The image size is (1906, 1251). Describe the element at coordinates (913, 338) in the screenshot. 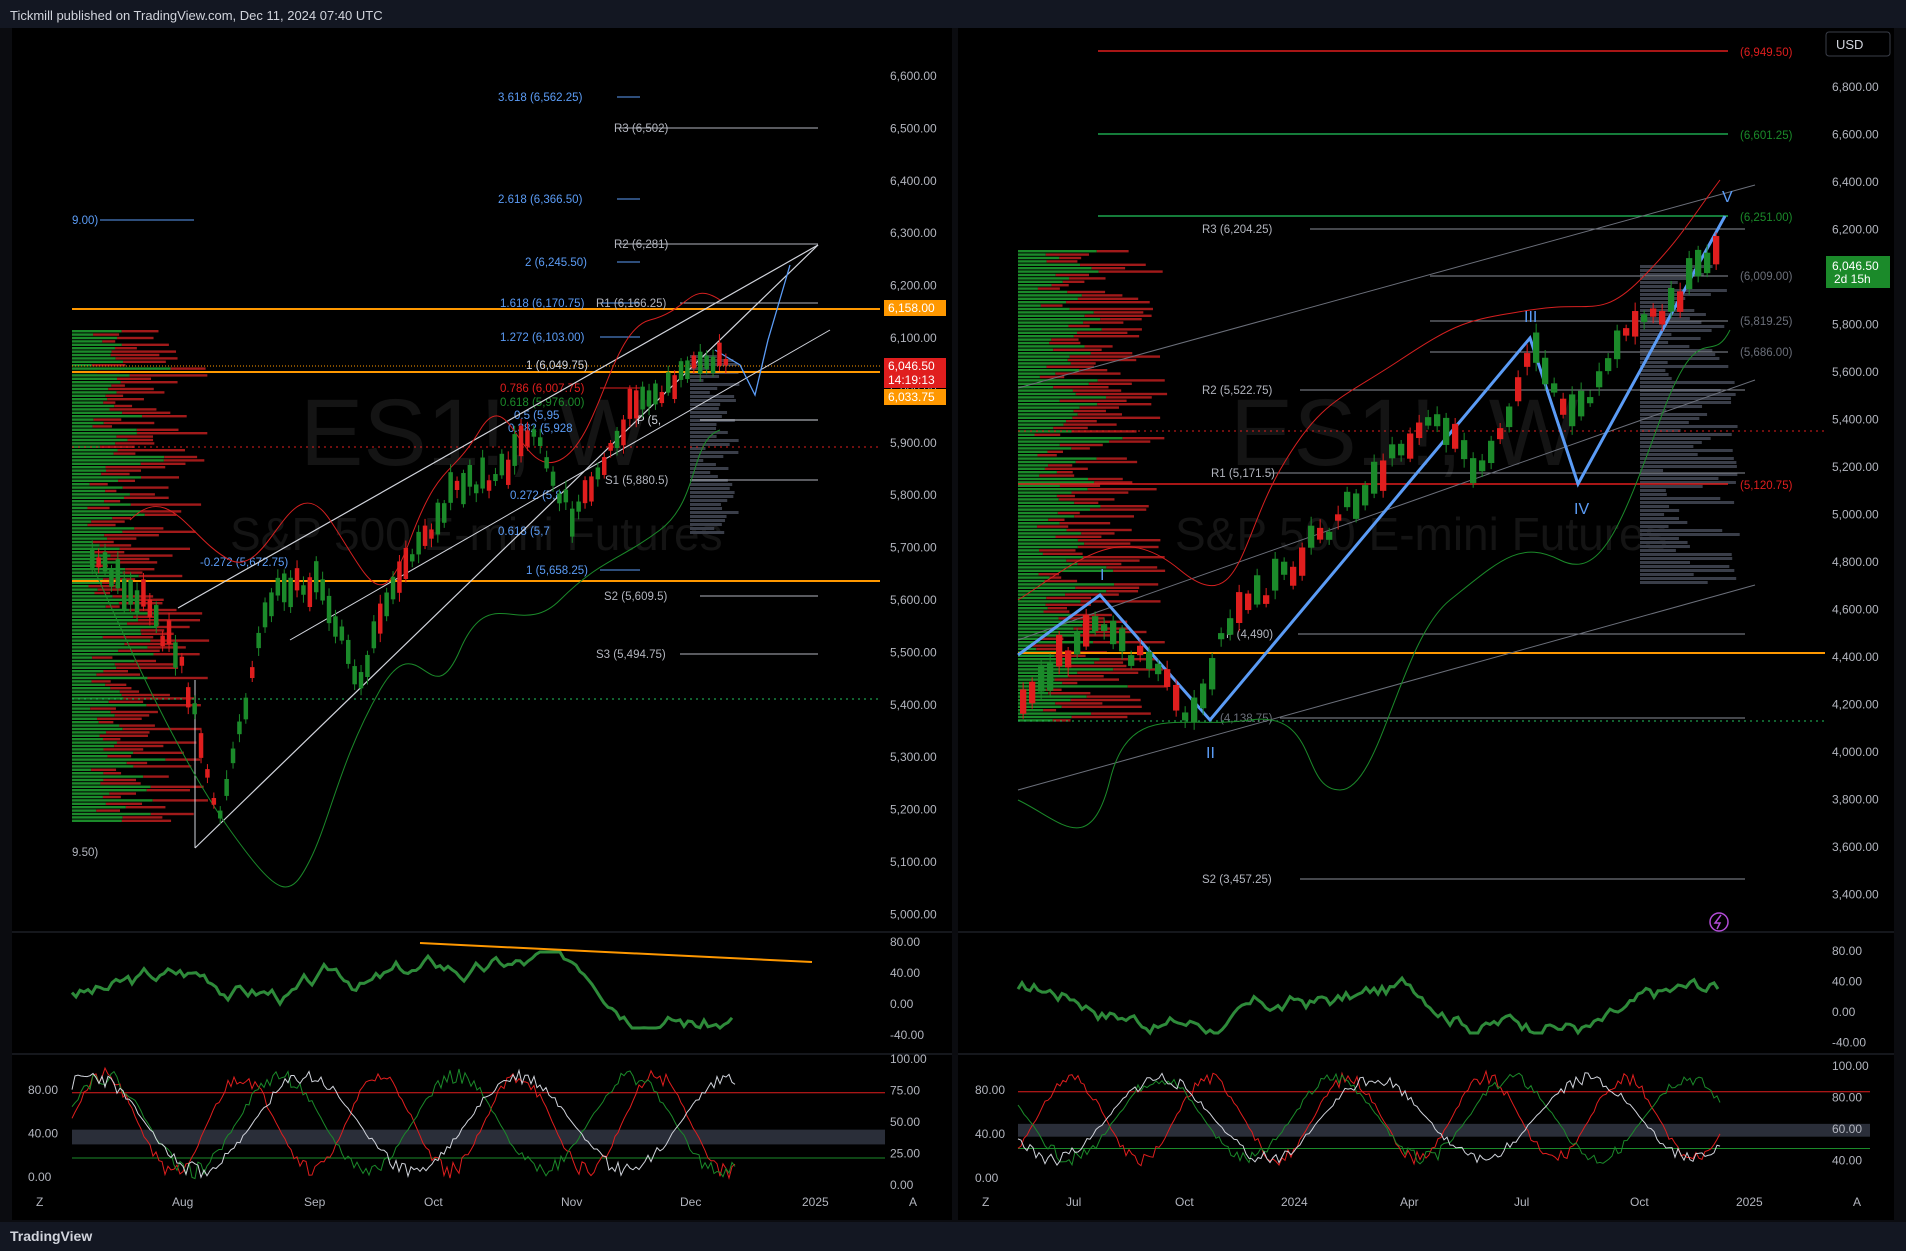

I see `left-price-tick: 6,100.00` at that location.